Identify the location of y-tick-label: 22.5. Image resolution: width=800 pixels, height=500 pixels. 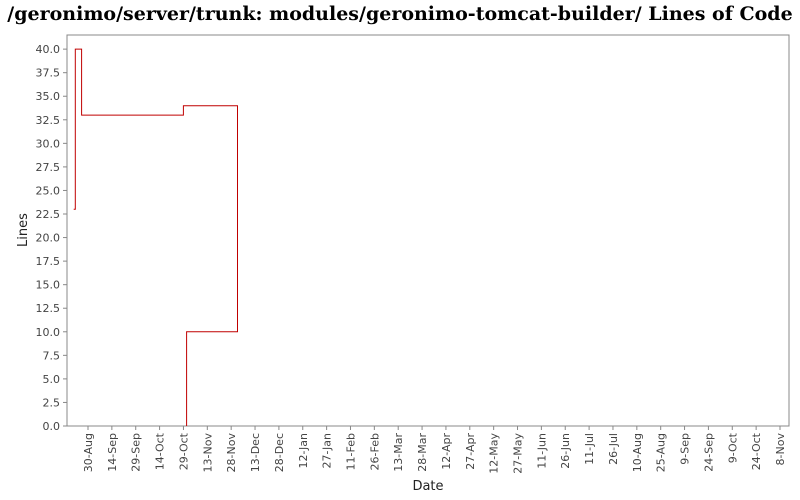
(48, 214).